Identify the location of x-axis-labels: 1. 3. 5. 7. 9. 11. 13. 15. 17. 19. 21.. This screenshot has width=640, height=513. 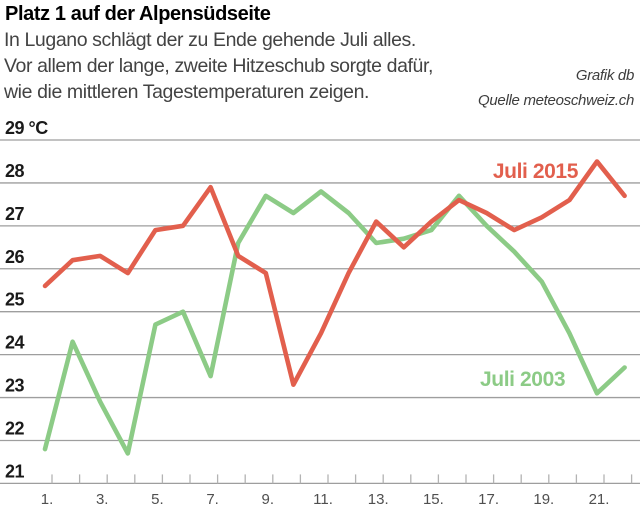
(325, 499).